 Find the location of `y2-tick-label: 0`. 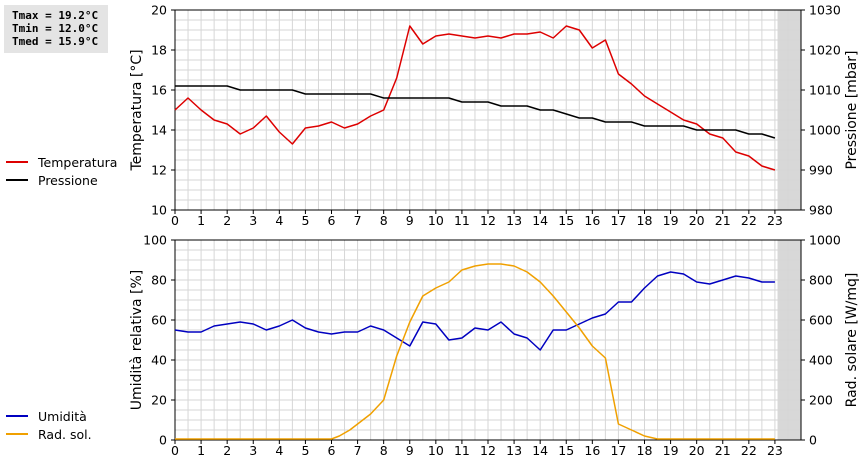

y2-tick-label: 0 is located at coordinates (813, 440).